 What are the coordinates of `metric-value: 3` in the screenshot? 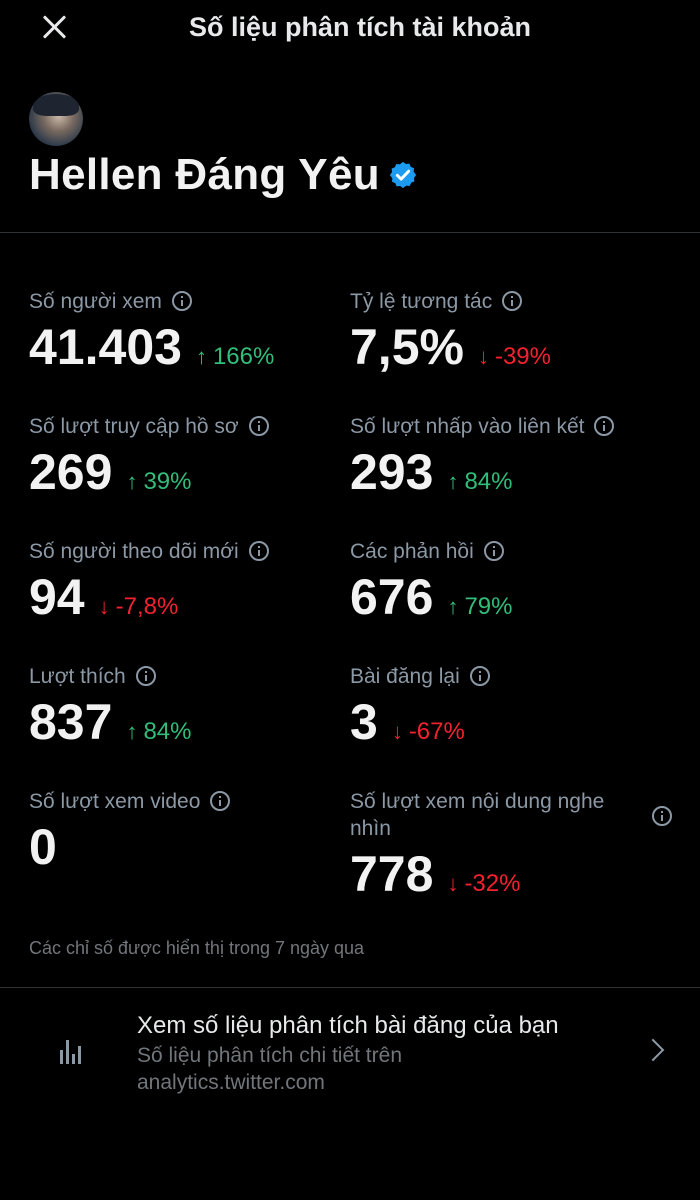 It's located at (364, 722).